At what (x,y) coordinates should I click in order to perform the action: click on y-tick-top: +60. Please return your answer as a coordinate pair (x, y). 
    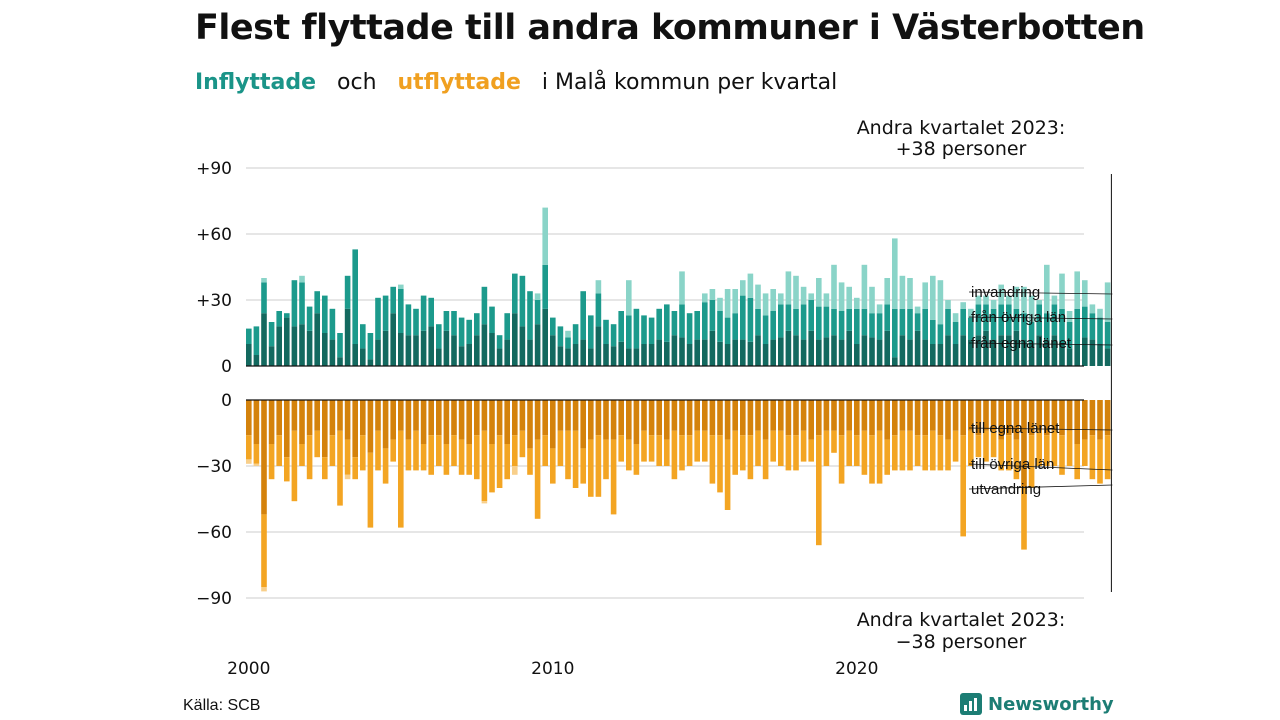
    Looking at the image, I should click on (214, 235).